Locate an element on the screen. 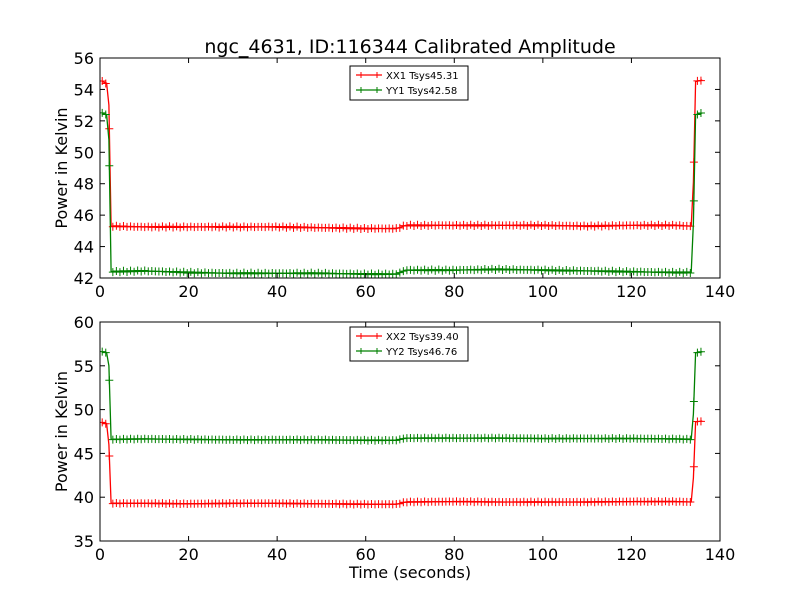 This screenshot has width=800, height=600. x-tick-label: 60 is located at coordinates (366, 291).